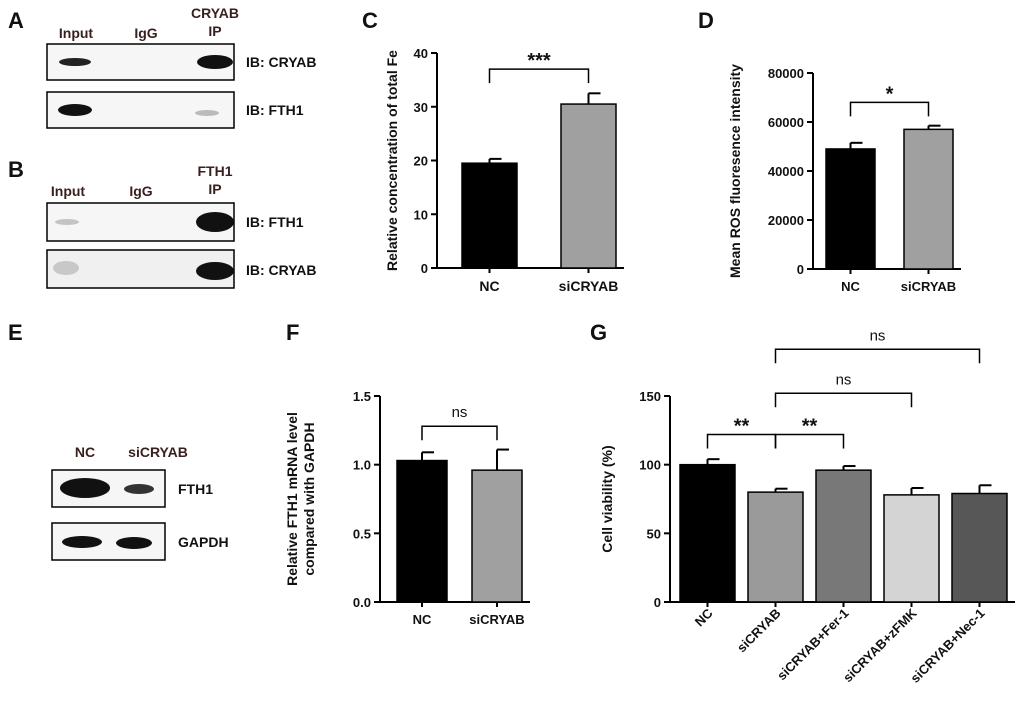 The image size is (1020, 710). Describe the element at coordinates (598, 332) in the screenshot. I see `panel-letter-g: G` at that location.